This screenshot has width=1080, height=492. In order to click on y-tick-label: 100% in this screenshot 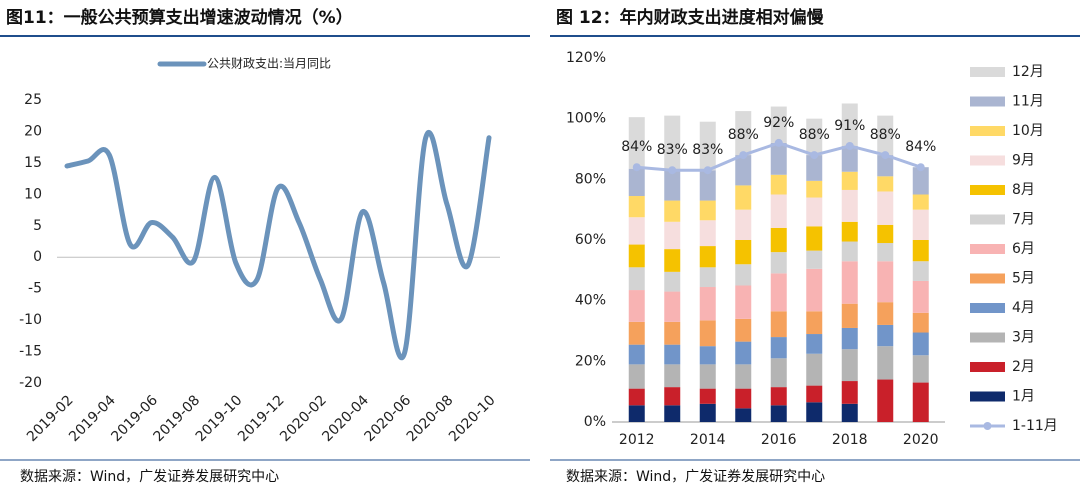, I will do `click(586, 119)`.